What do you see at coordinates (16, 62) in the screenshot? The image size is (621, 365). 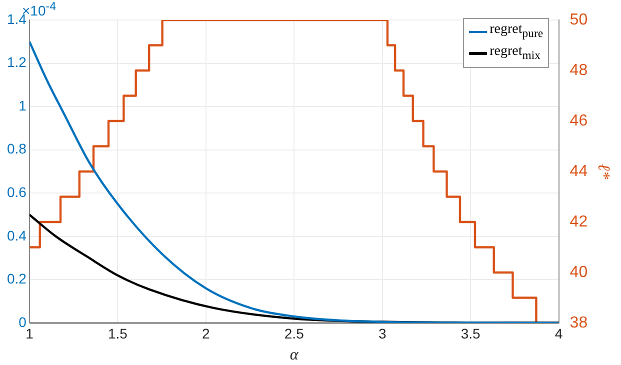 I see `y-tick-label: 1.2` at bounding box center [16, 62].